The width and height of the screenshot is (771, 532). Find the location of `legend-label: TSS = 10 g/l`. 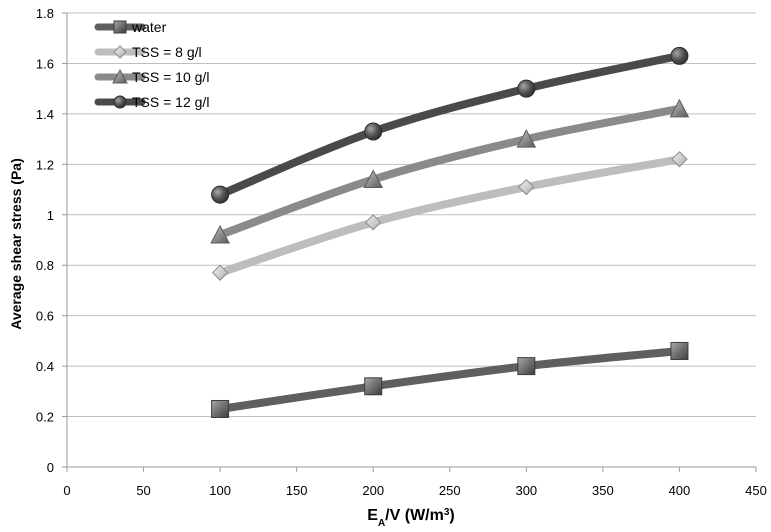

legend-label: TSS = 10 g/l is located at coordinates (170, 77).